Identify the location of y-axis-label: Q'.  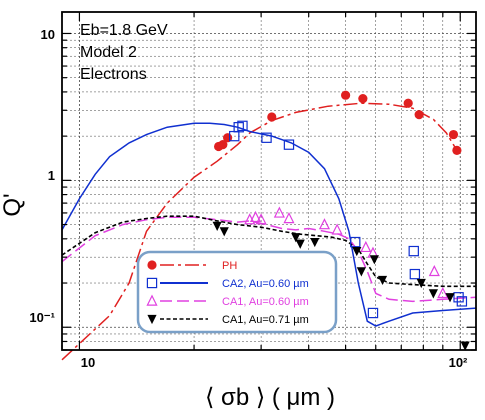
(13, 204).